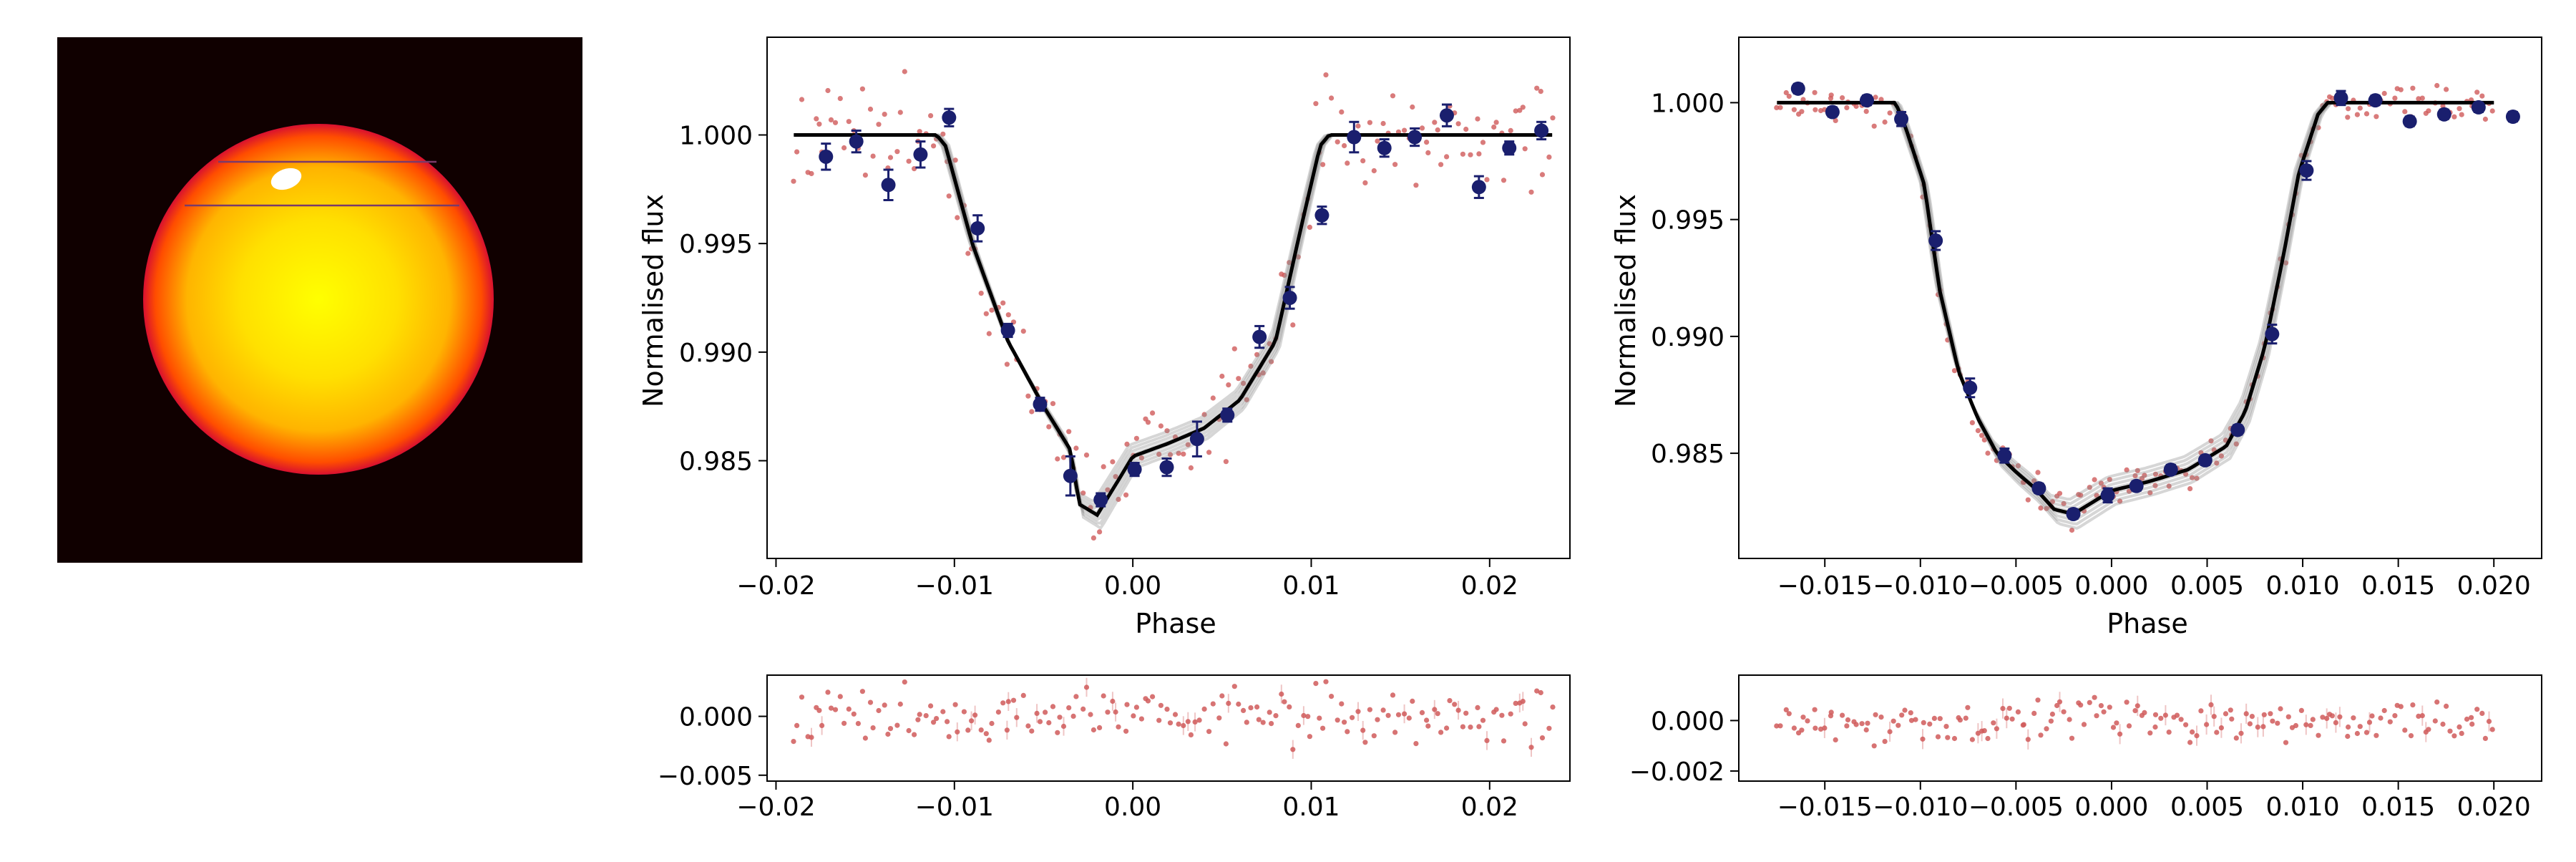  What do you see at coordinates (705, 776) in the screenshot?
I see `residual-y-tick-label: −0.005` at bounding box center [705, 776].